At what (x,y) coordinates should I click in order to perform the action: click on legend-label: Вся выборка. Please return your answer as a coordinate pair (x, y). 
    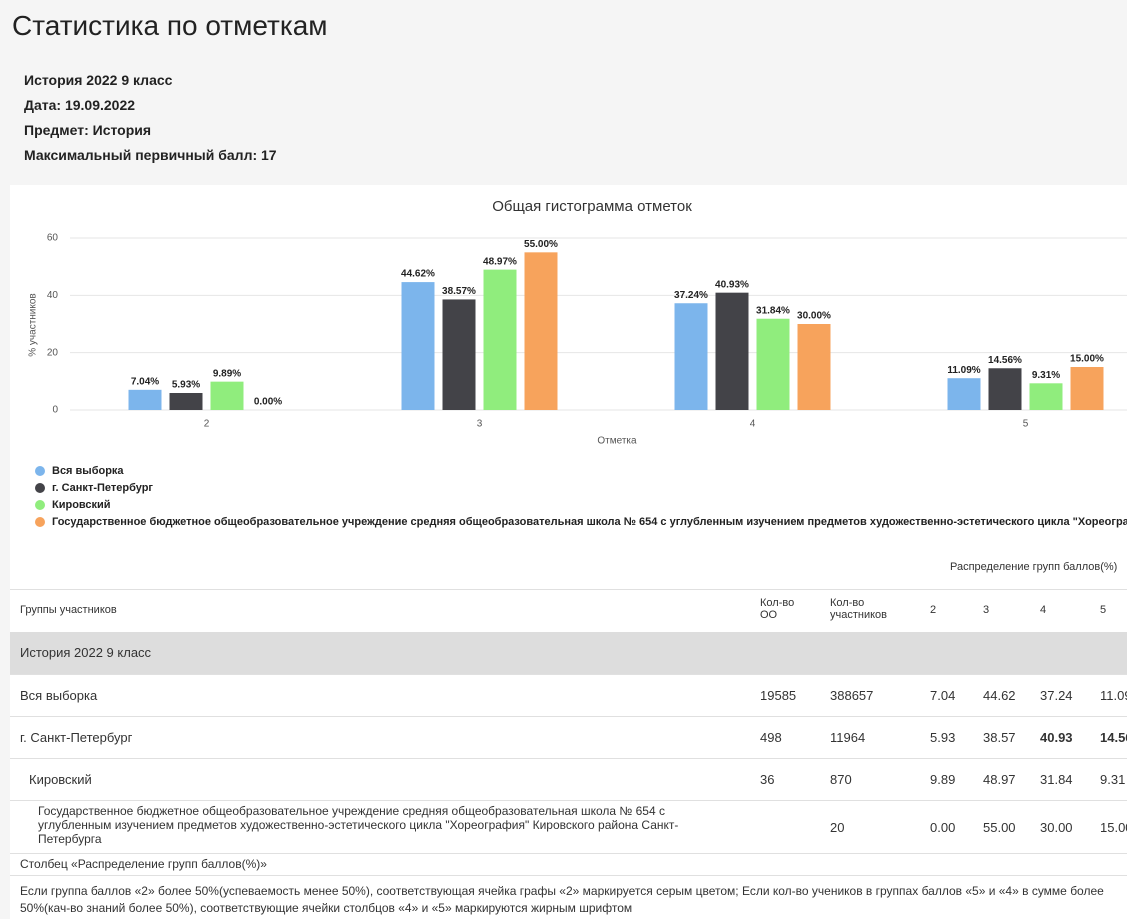
    Looking at the image, I should click on (88, 471).